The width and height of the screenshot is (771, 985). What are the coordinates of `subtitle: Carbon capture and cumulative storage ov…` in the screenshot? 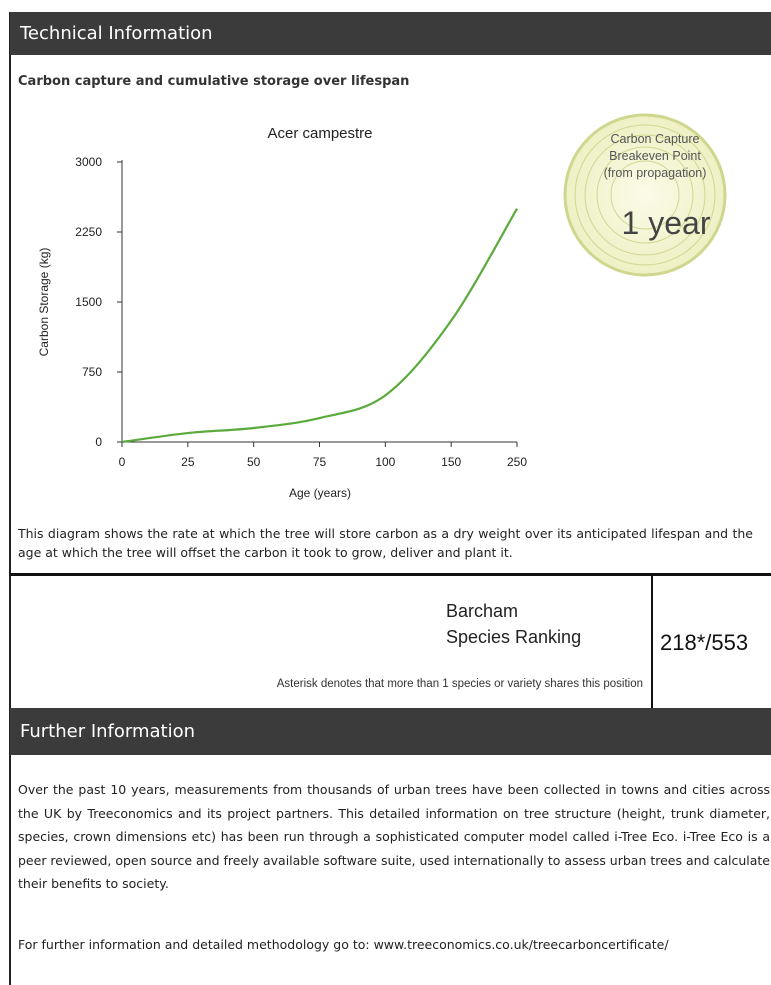 It's located at (214, 81).